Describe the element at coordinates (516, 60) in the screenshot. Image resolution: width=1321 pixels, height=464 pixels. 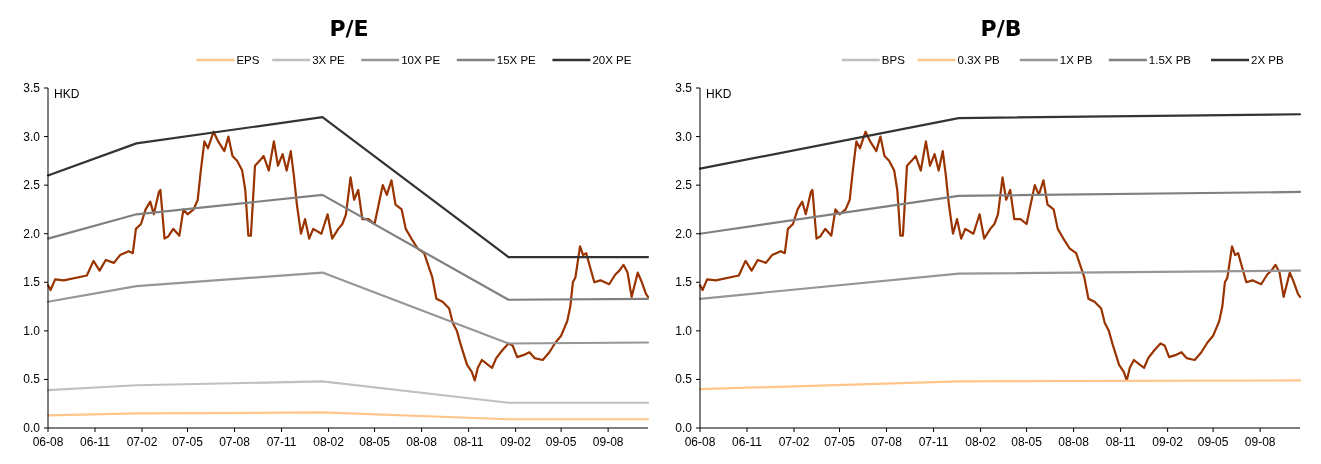
I see `legend-label: 15X PE` at that location.